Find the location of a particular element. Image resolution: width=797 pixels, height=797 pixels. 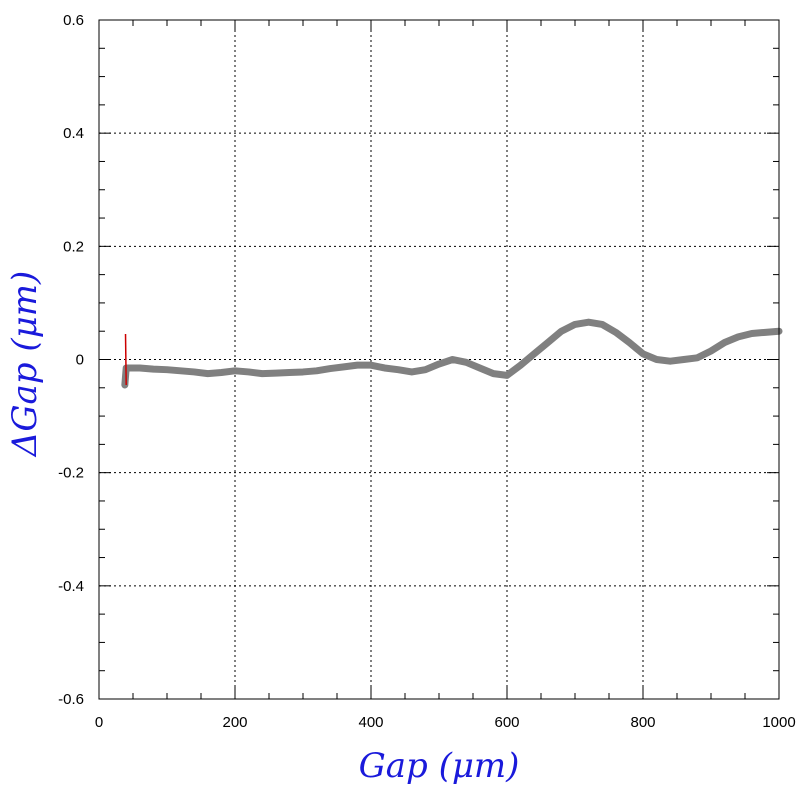

data-series is located at coordinates (452, 353).